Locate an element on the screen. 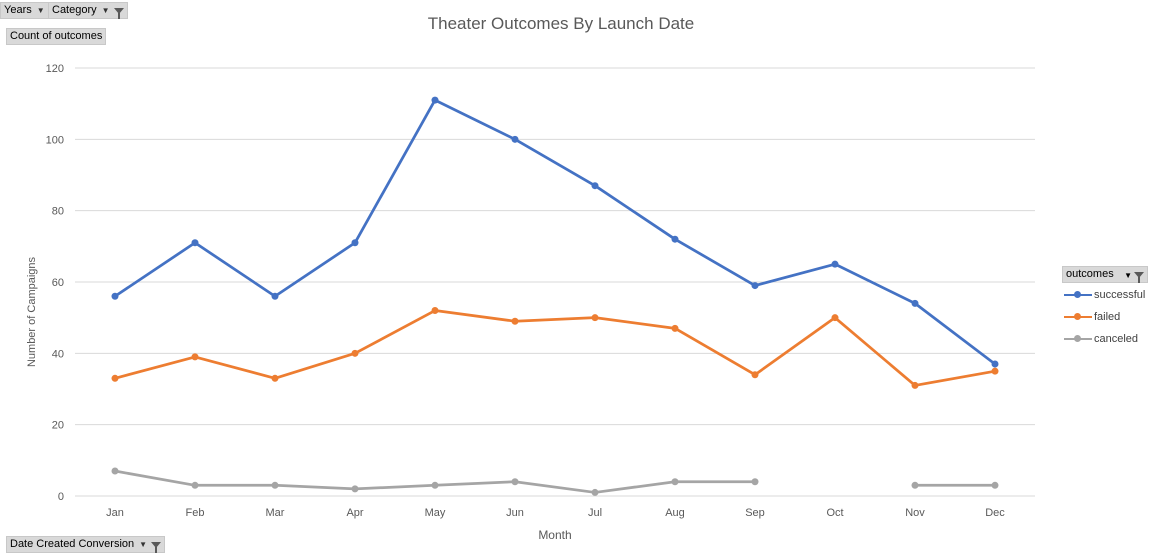  legend-item-failed: failed is located at coordinates (1105, 317).